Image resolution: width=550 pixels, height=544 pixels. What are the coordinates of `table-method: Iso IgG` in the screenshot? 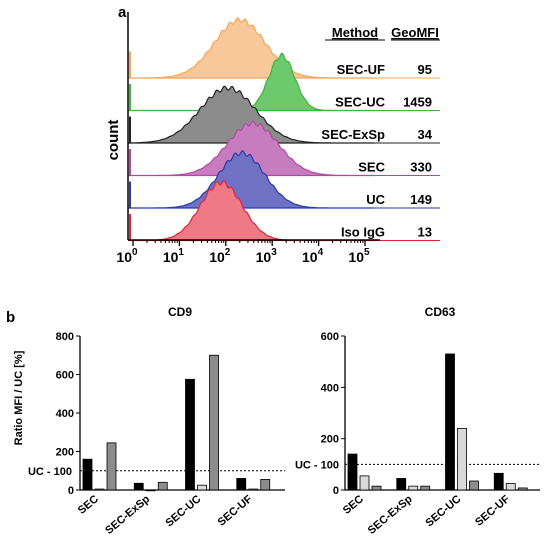 It's located at (363, 232).